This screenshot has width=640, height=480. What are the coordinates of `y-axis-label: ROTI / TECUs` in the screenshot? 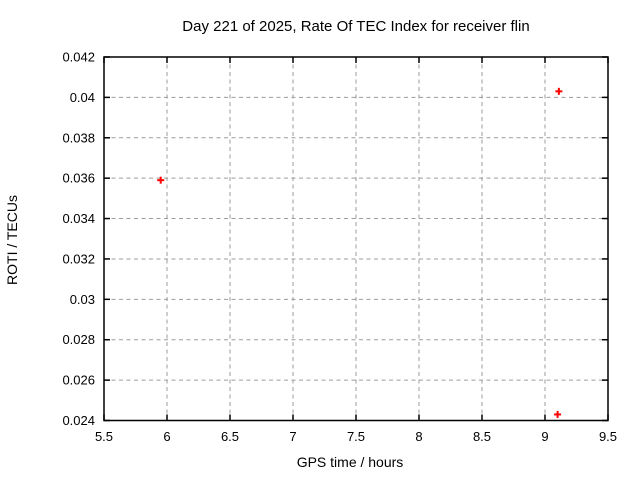 It's located at (12, 240).